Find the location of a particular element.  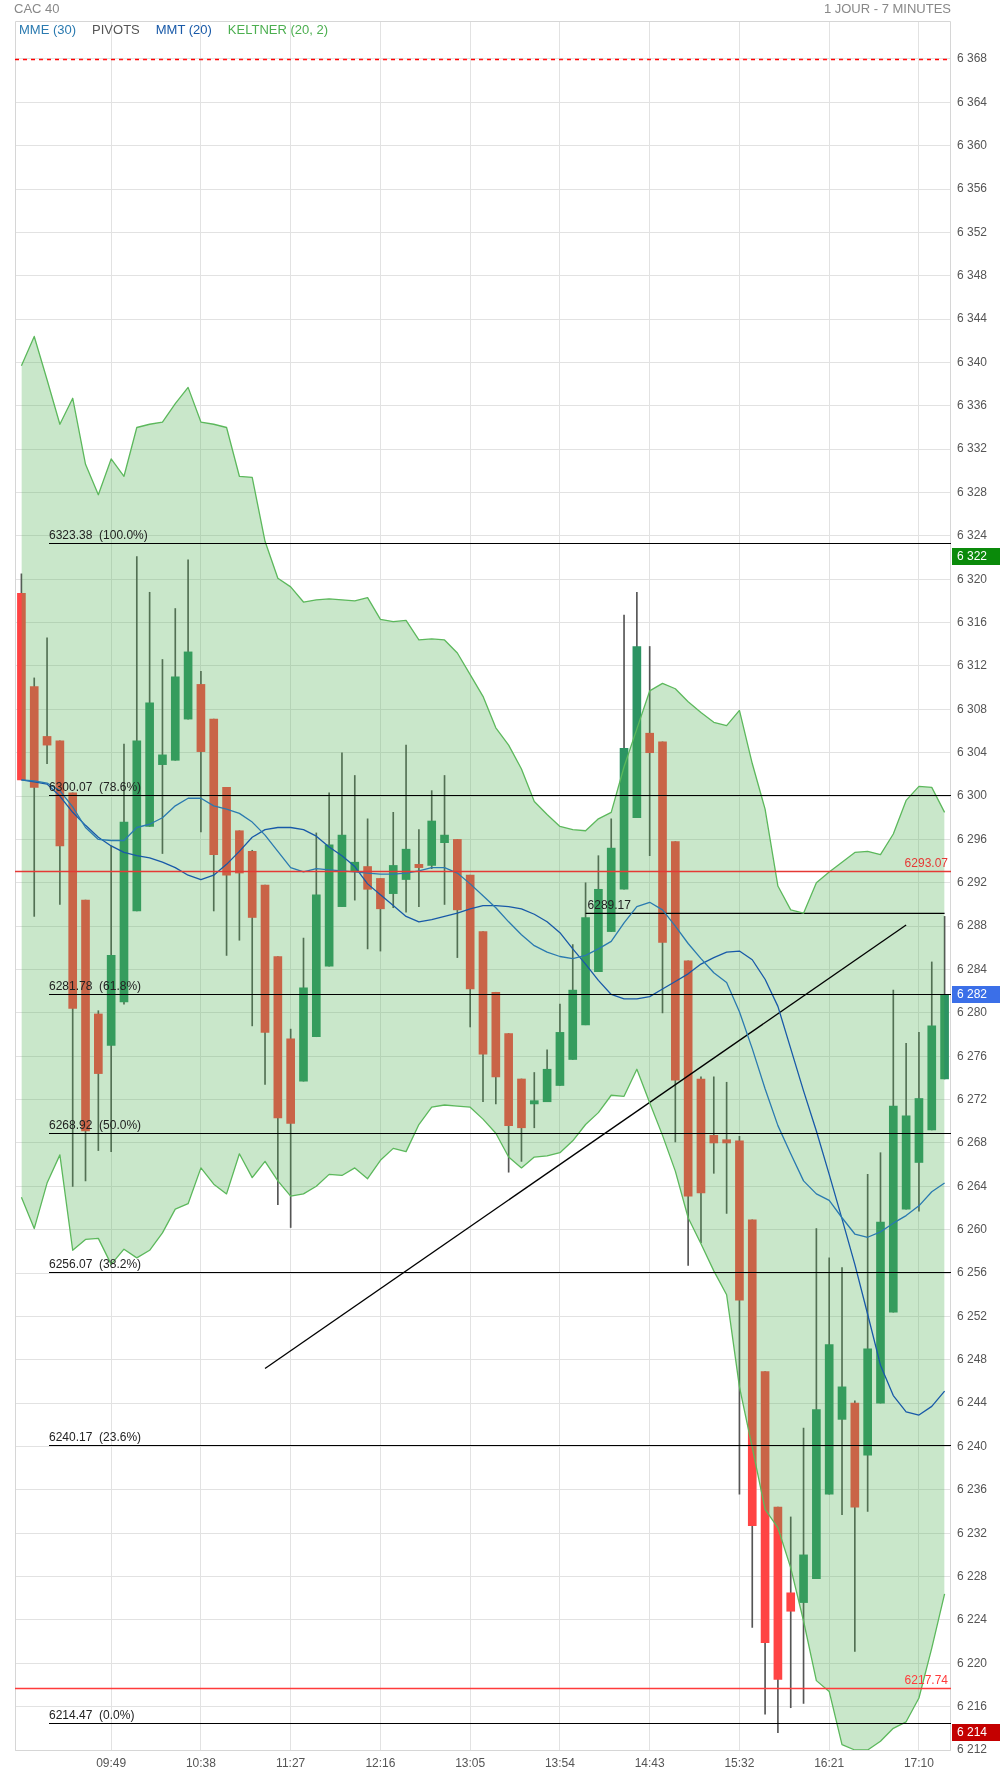

y-tick-label: 6 296 is located at coordinates (972, 838).